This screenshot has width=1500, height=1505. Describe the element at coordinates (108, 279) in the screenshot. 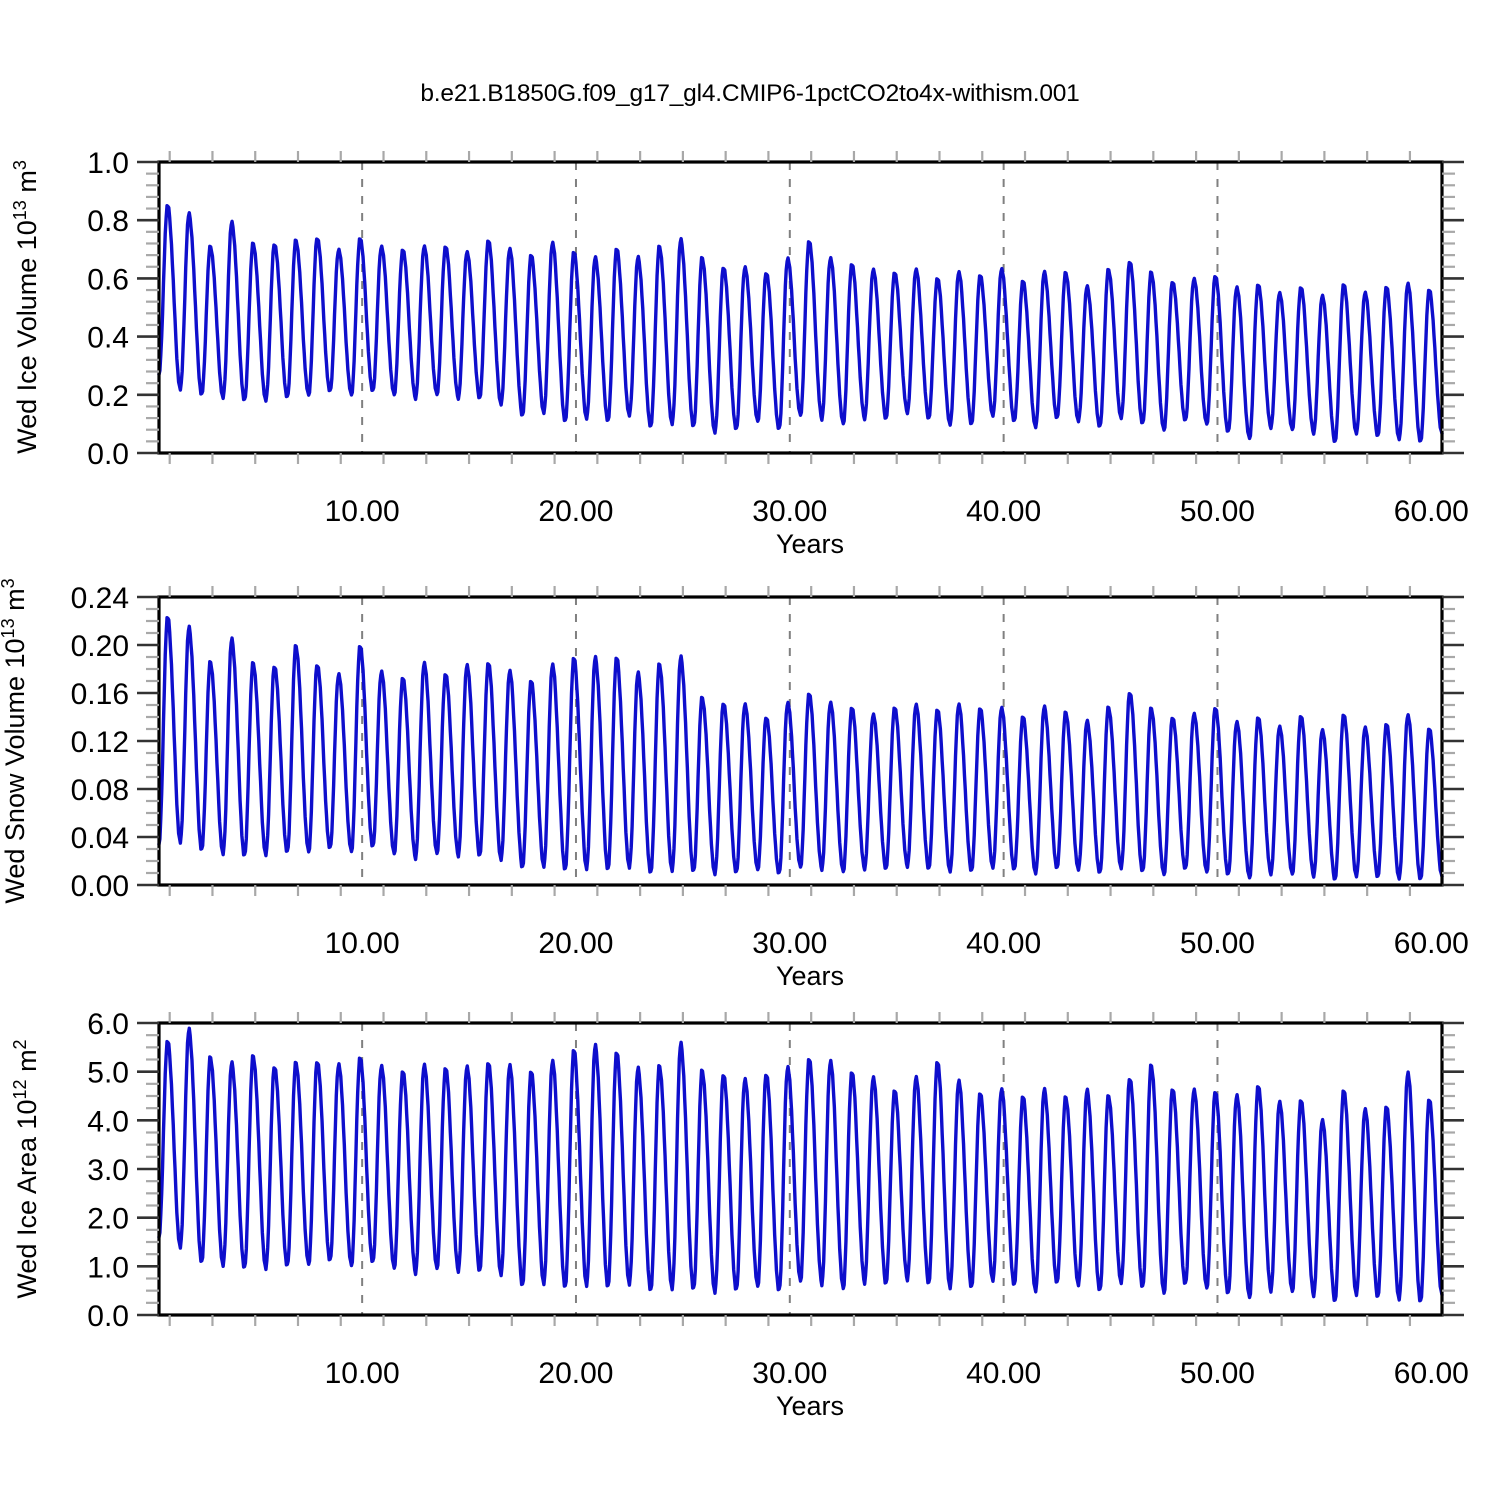

I see `ytick-label: 0.6` at that location.